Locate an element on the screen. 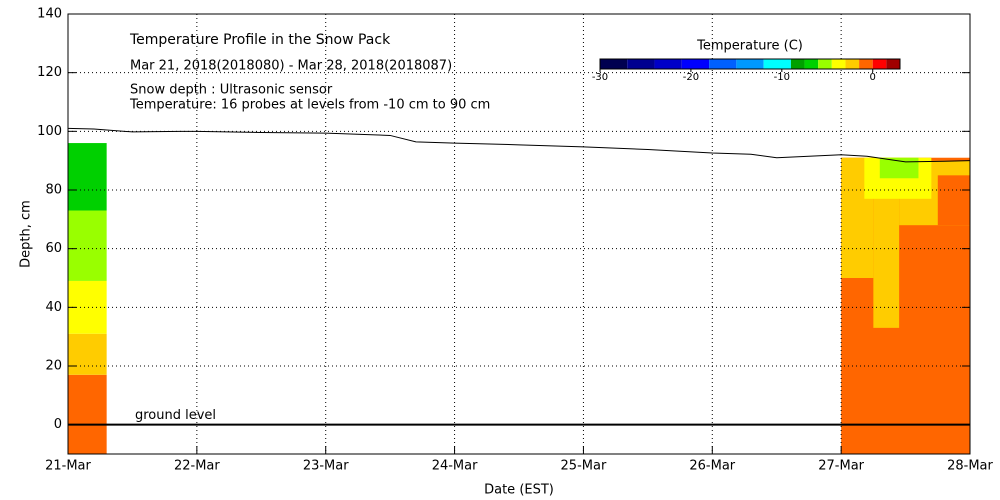  y-tick-label: 40 is located at coordinates (53, 307).